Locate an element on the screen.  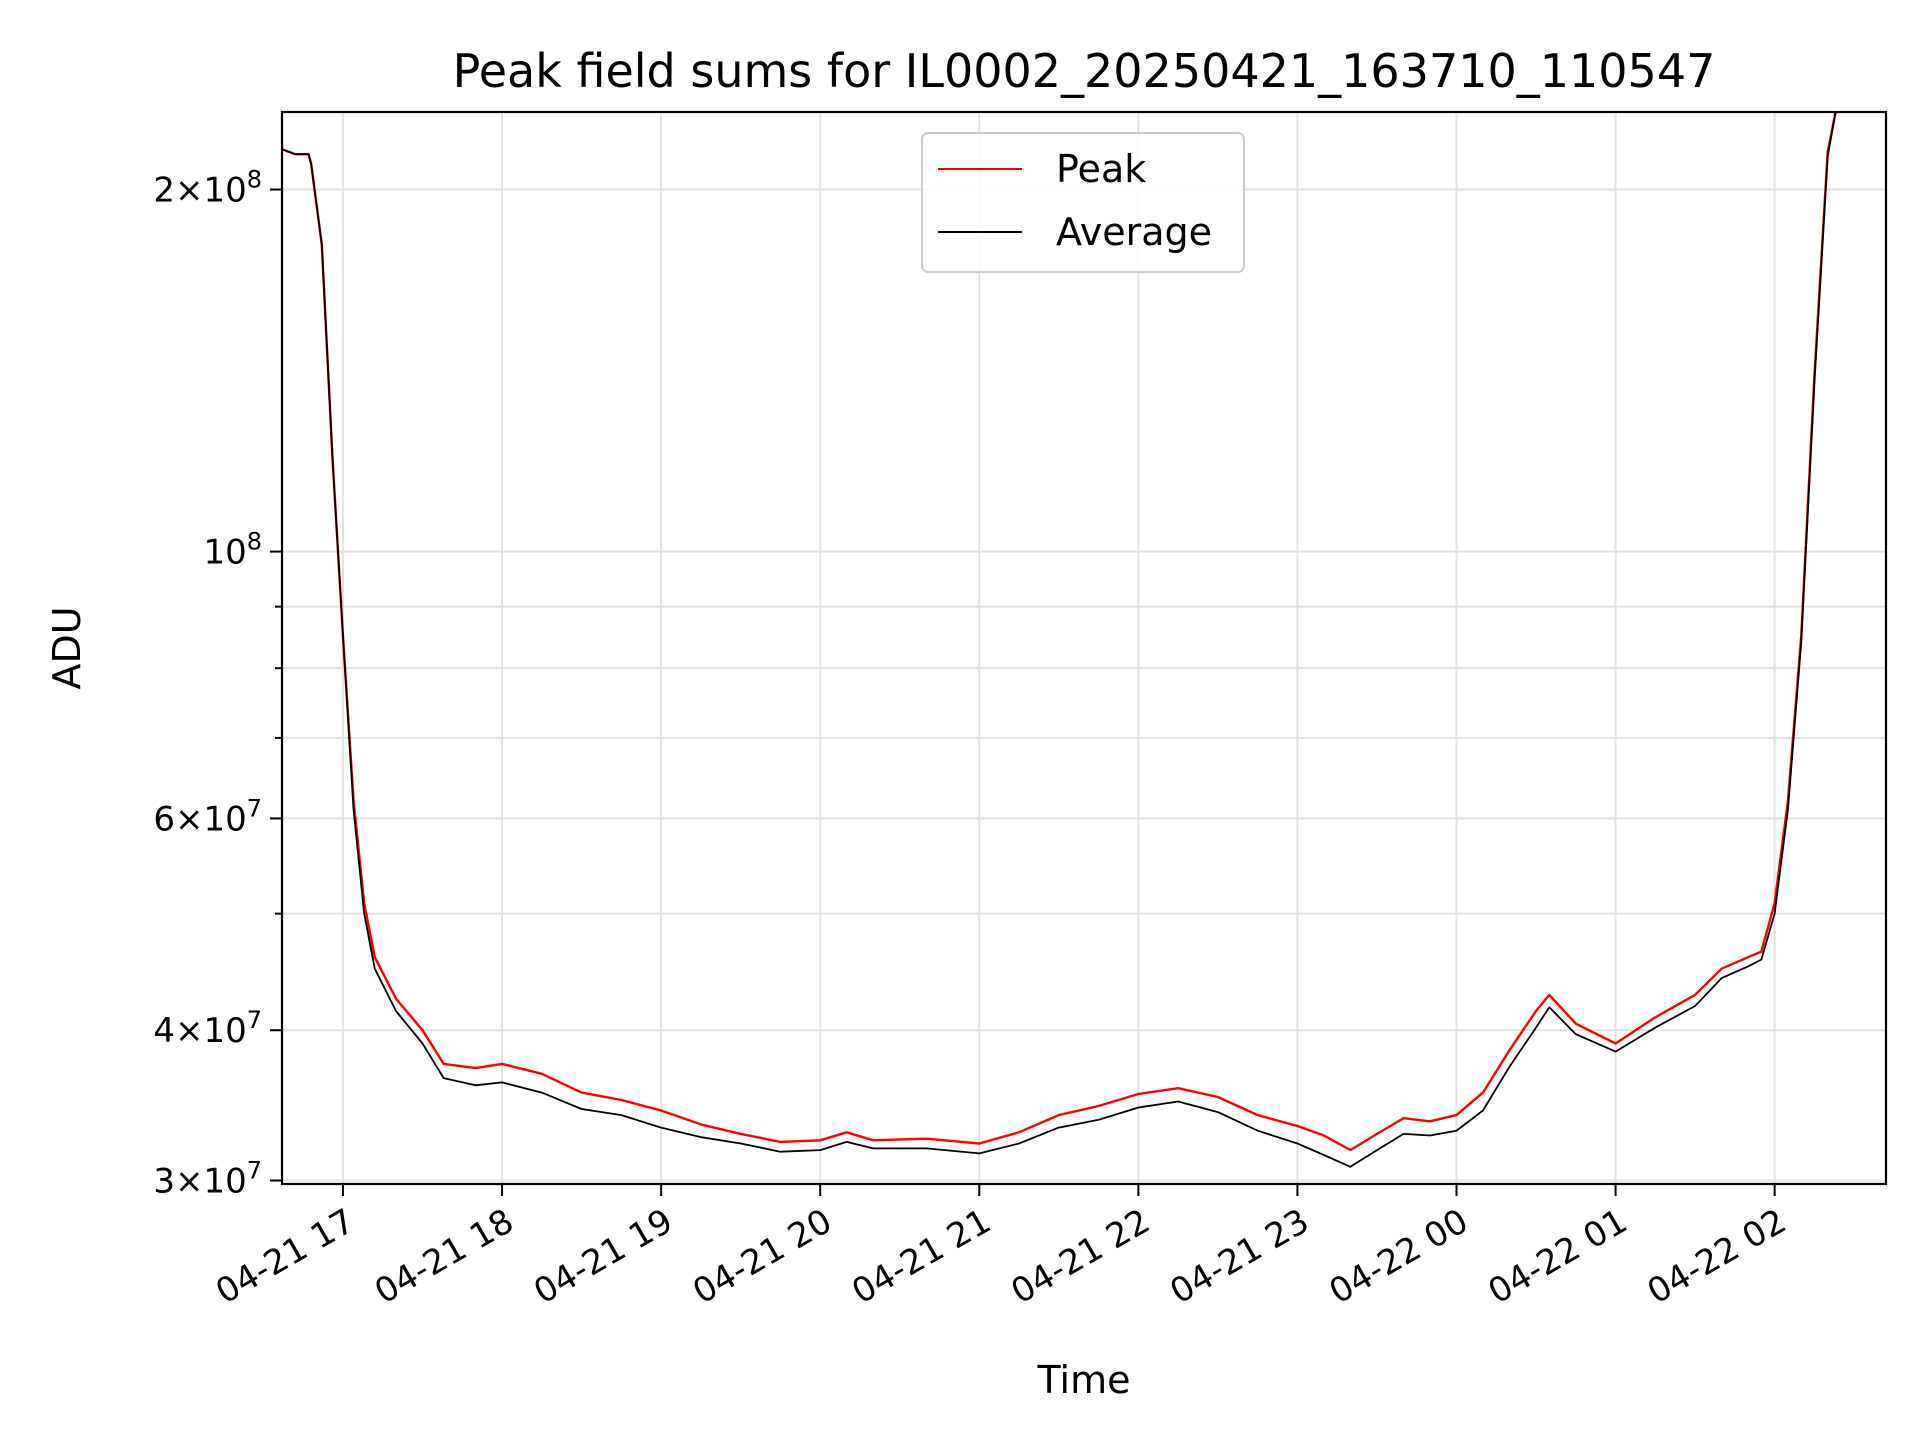
y-tick-label: 3×107 is located at coordinates (207, 1179).